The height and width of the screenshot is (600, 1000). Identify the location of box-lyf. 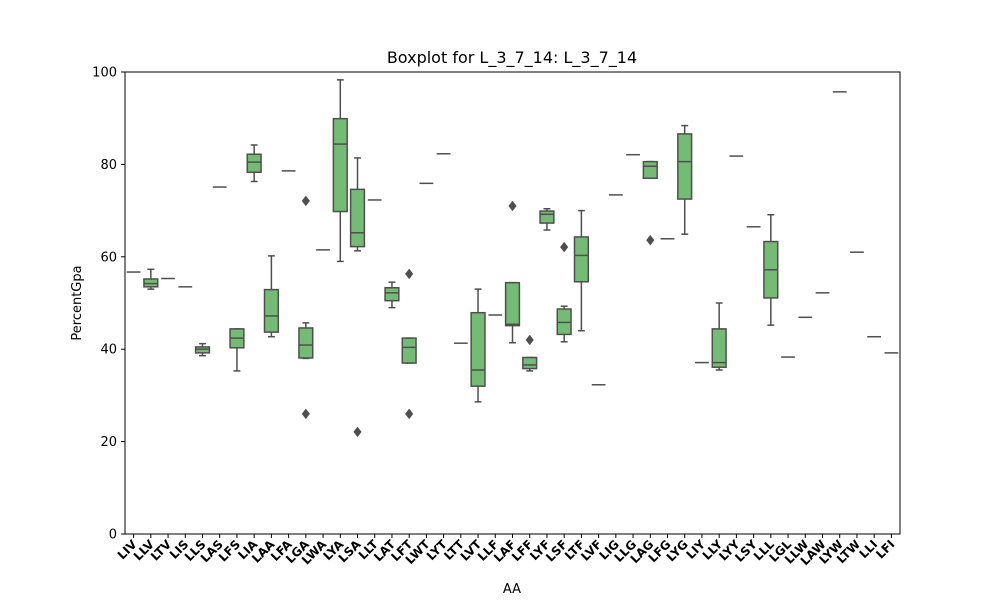
(547, 219).